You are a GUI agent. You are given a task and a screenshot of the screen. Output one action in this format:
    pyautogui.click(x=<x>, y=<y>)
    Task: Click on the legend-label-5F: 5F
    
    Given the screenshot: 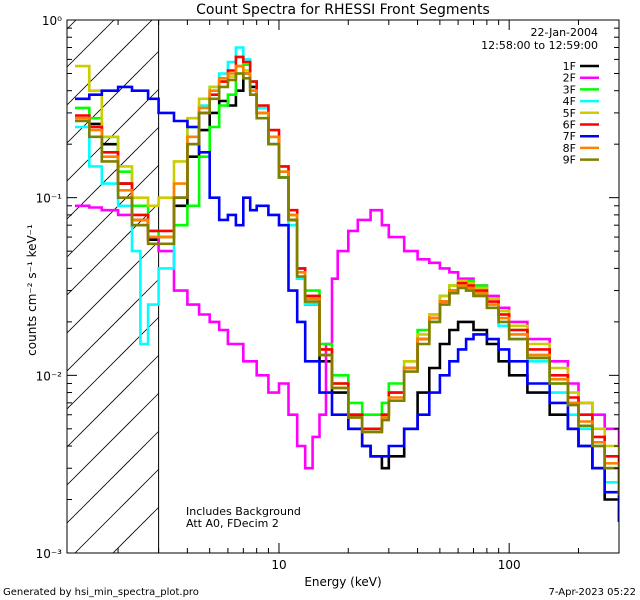 What is the action you would take?
    pyautogui.click(x=569, y=113)
    